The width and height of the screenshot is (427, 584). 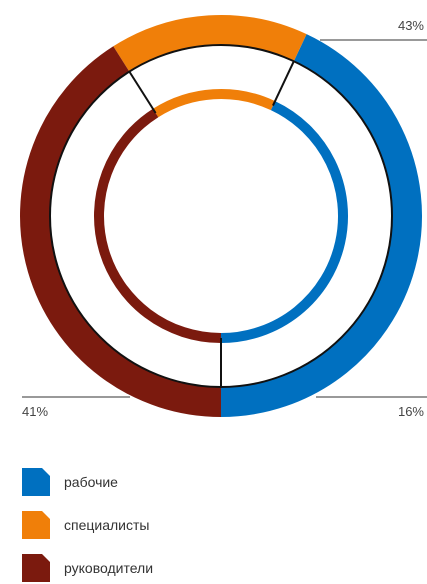 What do you see at coordinates (182, 526) in the screenshot?
I see `legend-item-specialists: специалисты` at bounding box center [182, 526].